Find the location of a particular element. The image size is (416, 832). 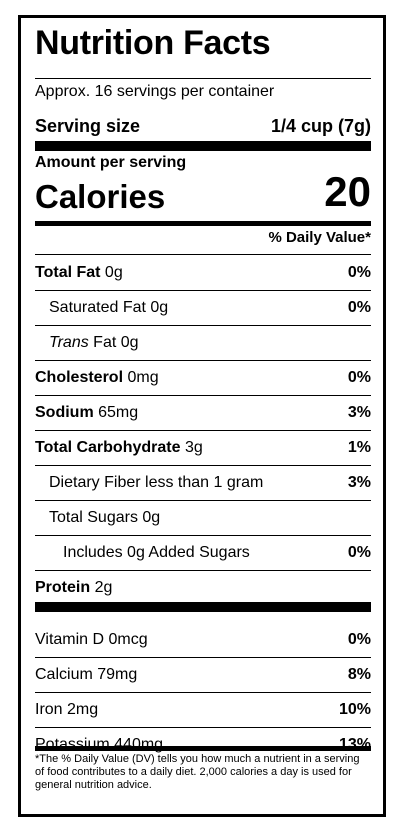

nutrient-row: Total Sugars 0g is located at coordinates (203, 517).